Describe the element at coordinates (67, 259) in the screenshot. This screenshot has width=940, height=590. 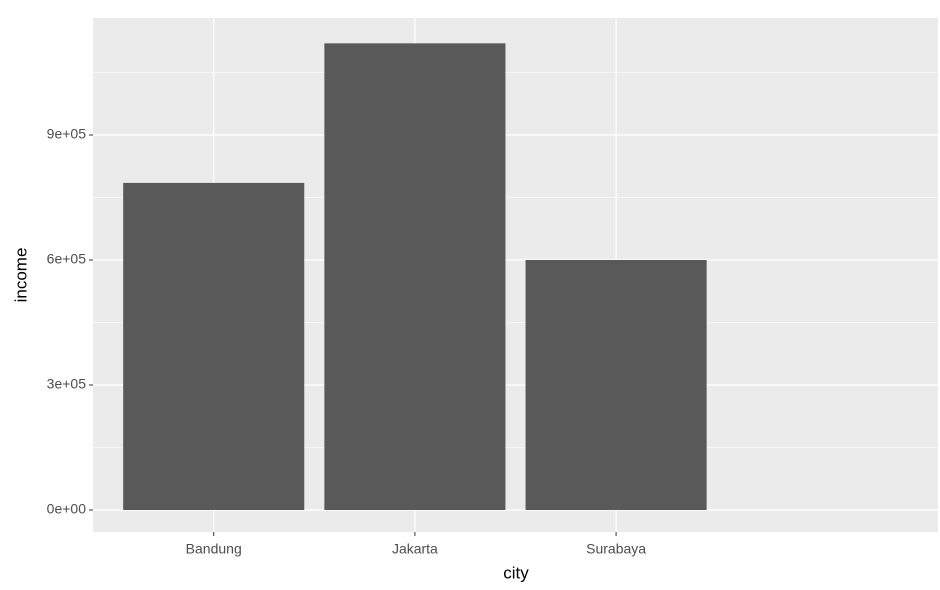
I see `y-tick-label: 6e+05` at that location.